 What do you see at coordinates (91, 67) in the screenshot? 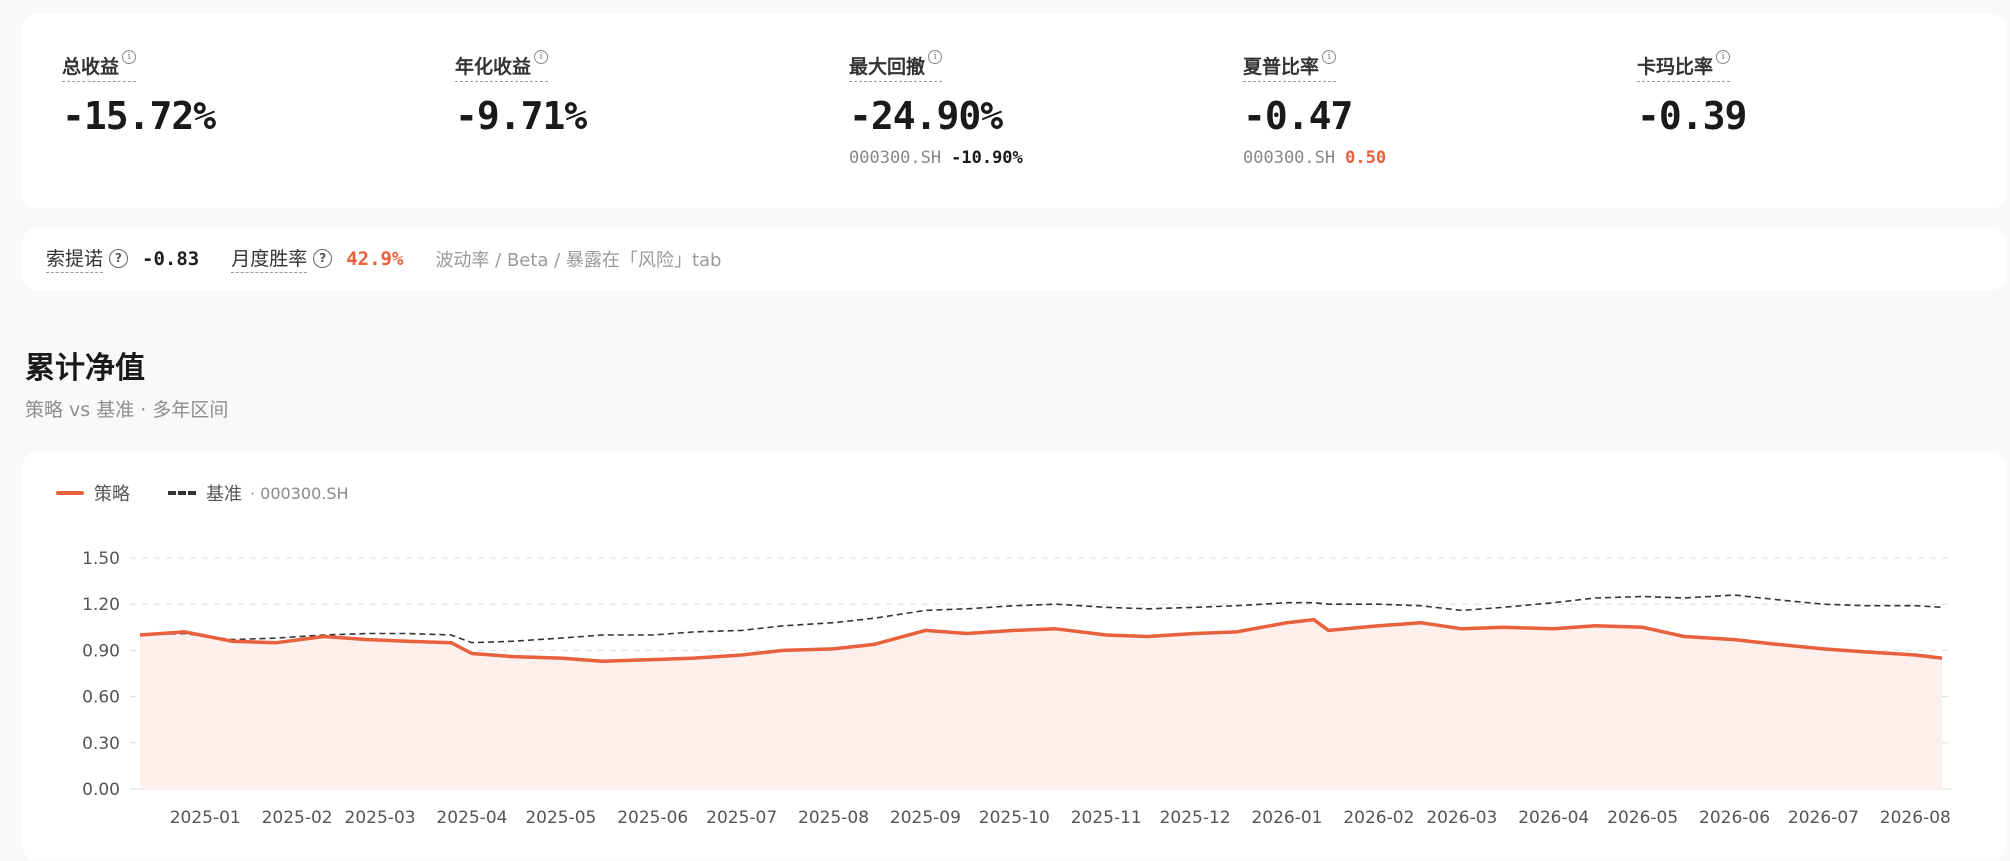
I see `metric-label: 总收益` at bounding box center [91, 67].